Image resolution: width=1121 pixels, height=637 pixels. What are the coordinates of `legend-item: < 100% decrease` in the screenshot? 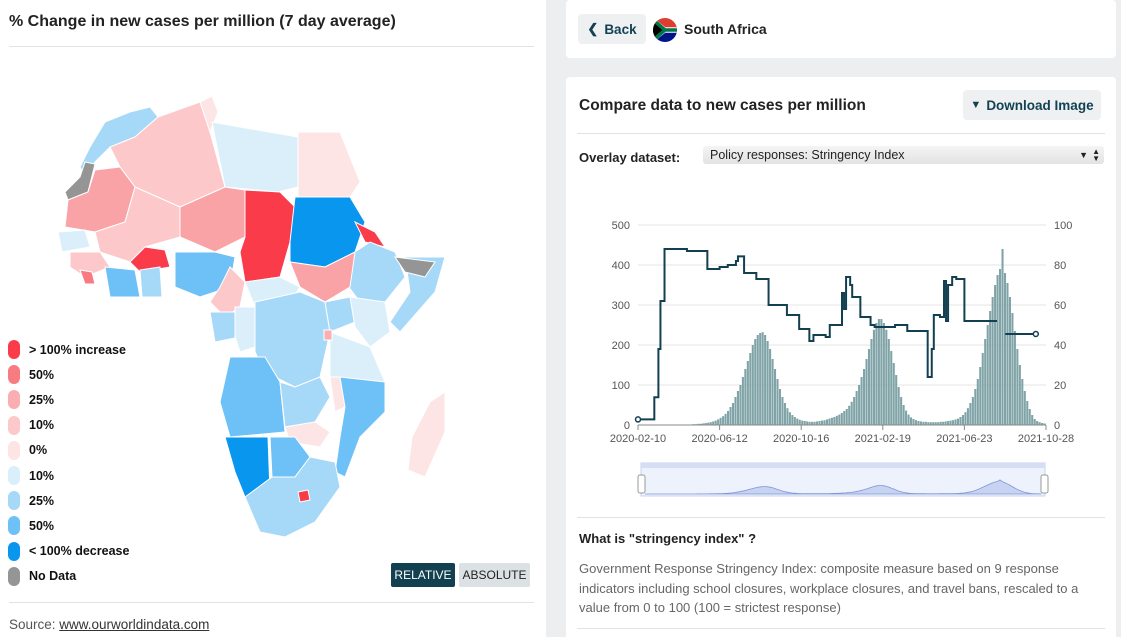 It's located at (83, 551).